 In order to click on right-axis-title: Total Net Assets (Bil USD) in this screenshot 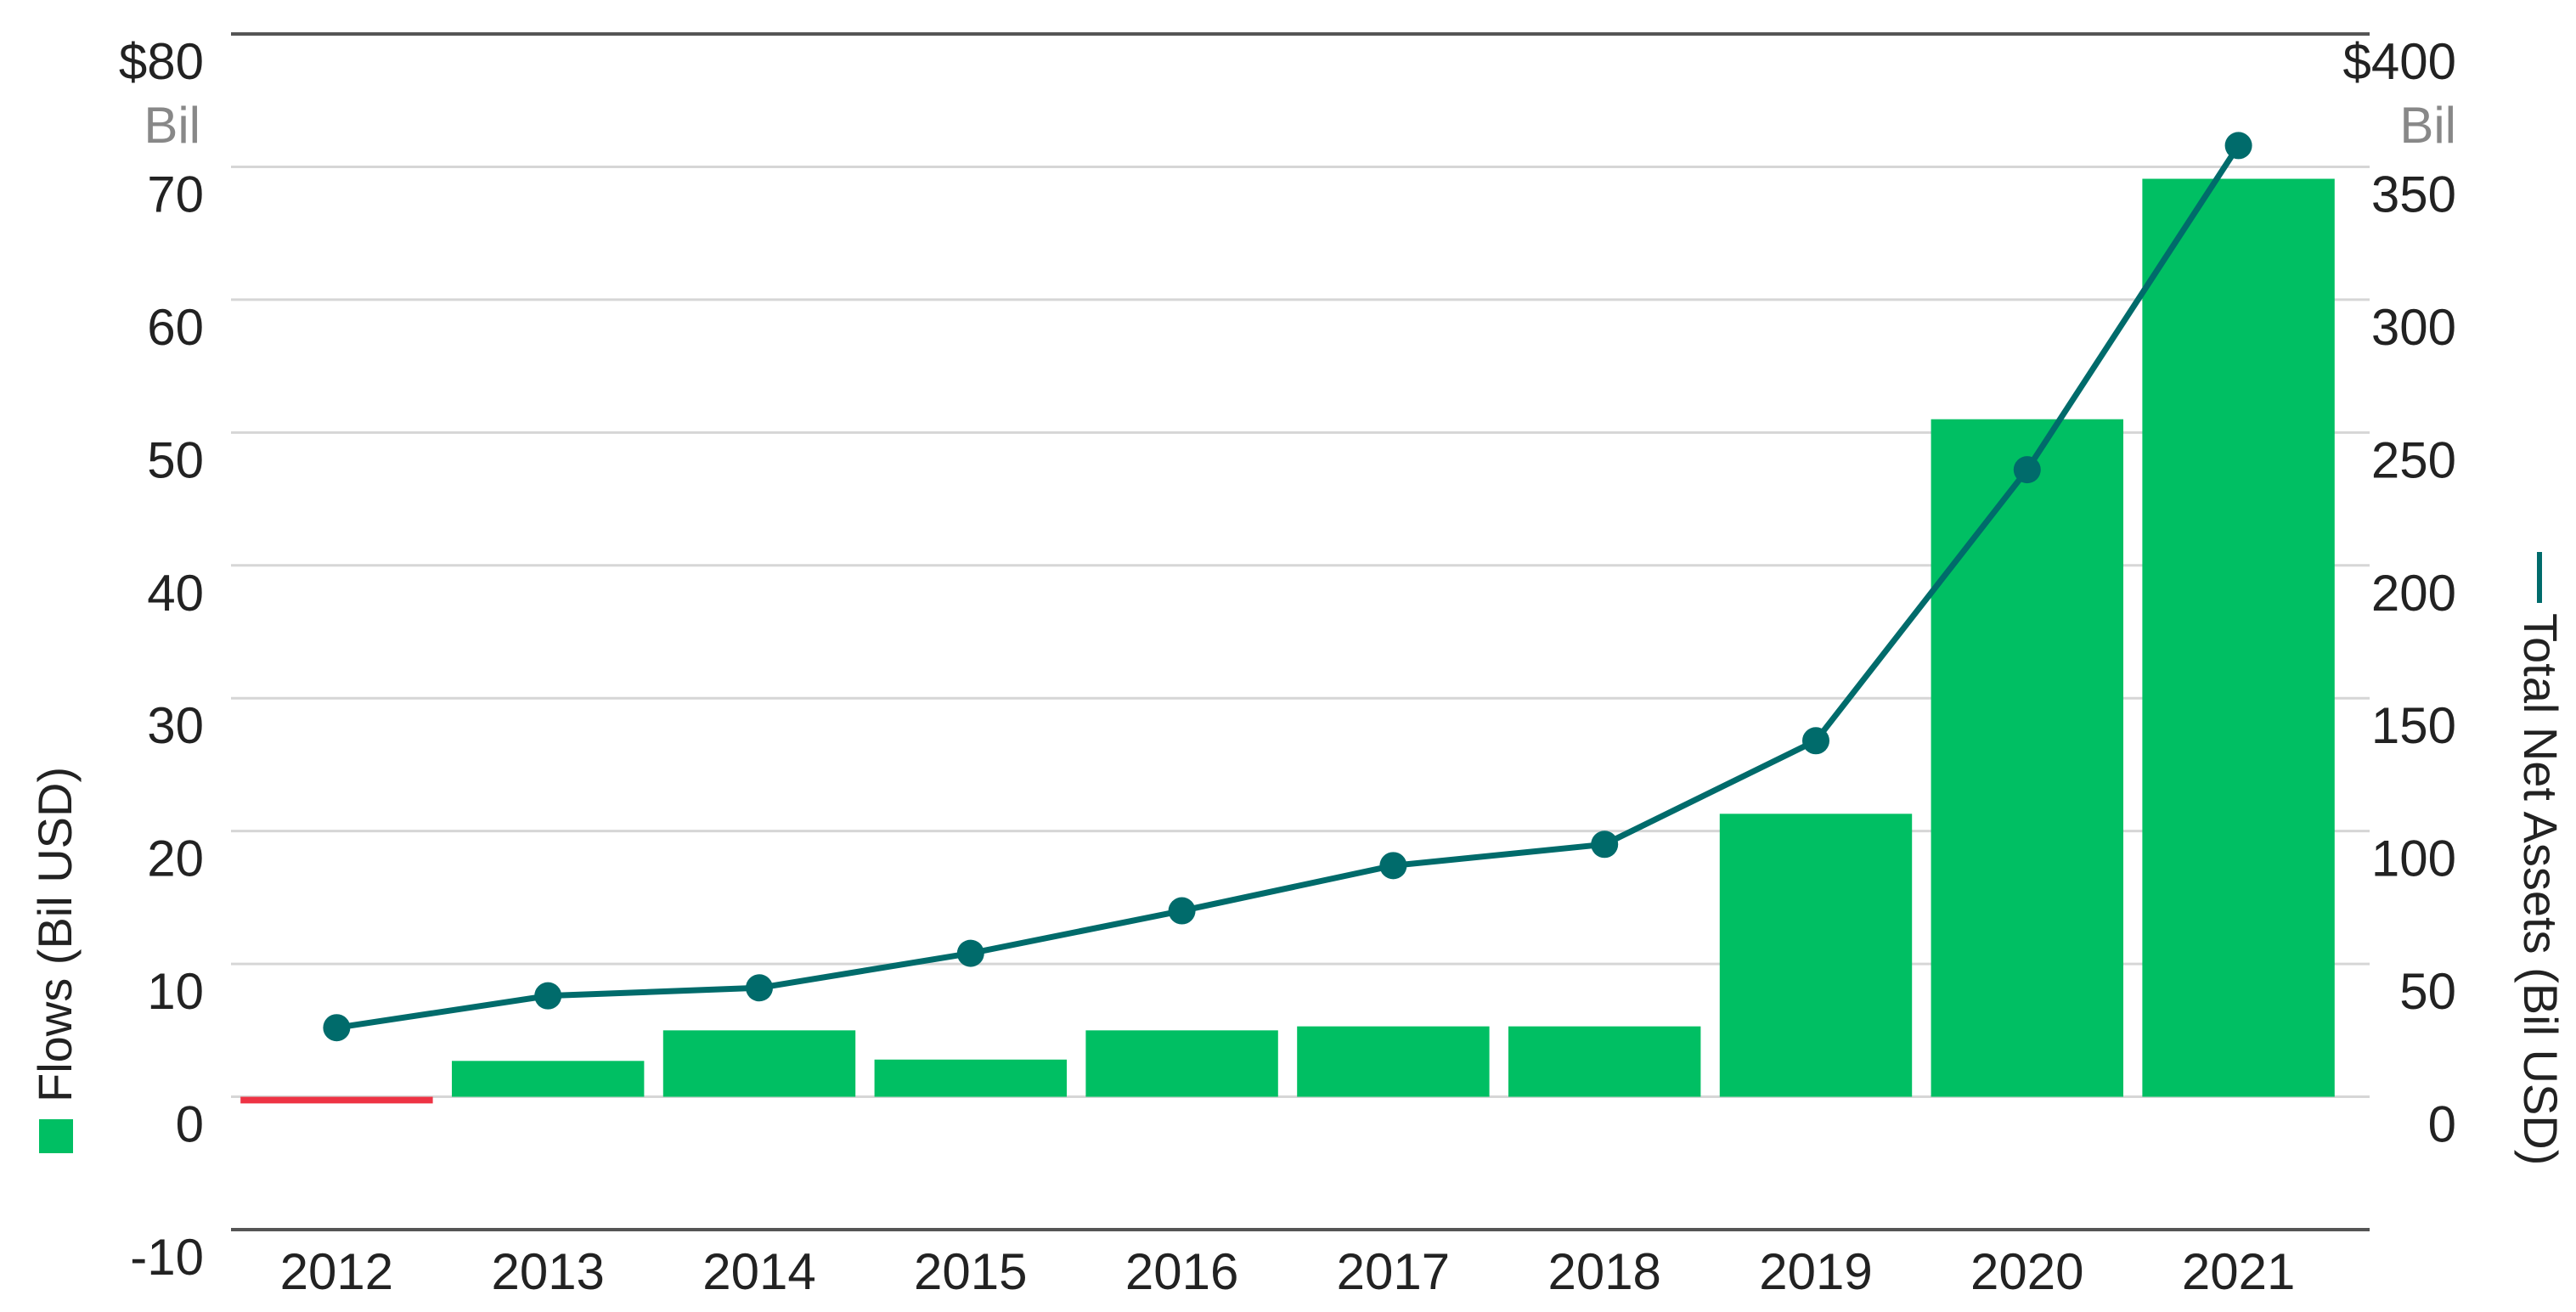, I will do `click(2541, 858)`.